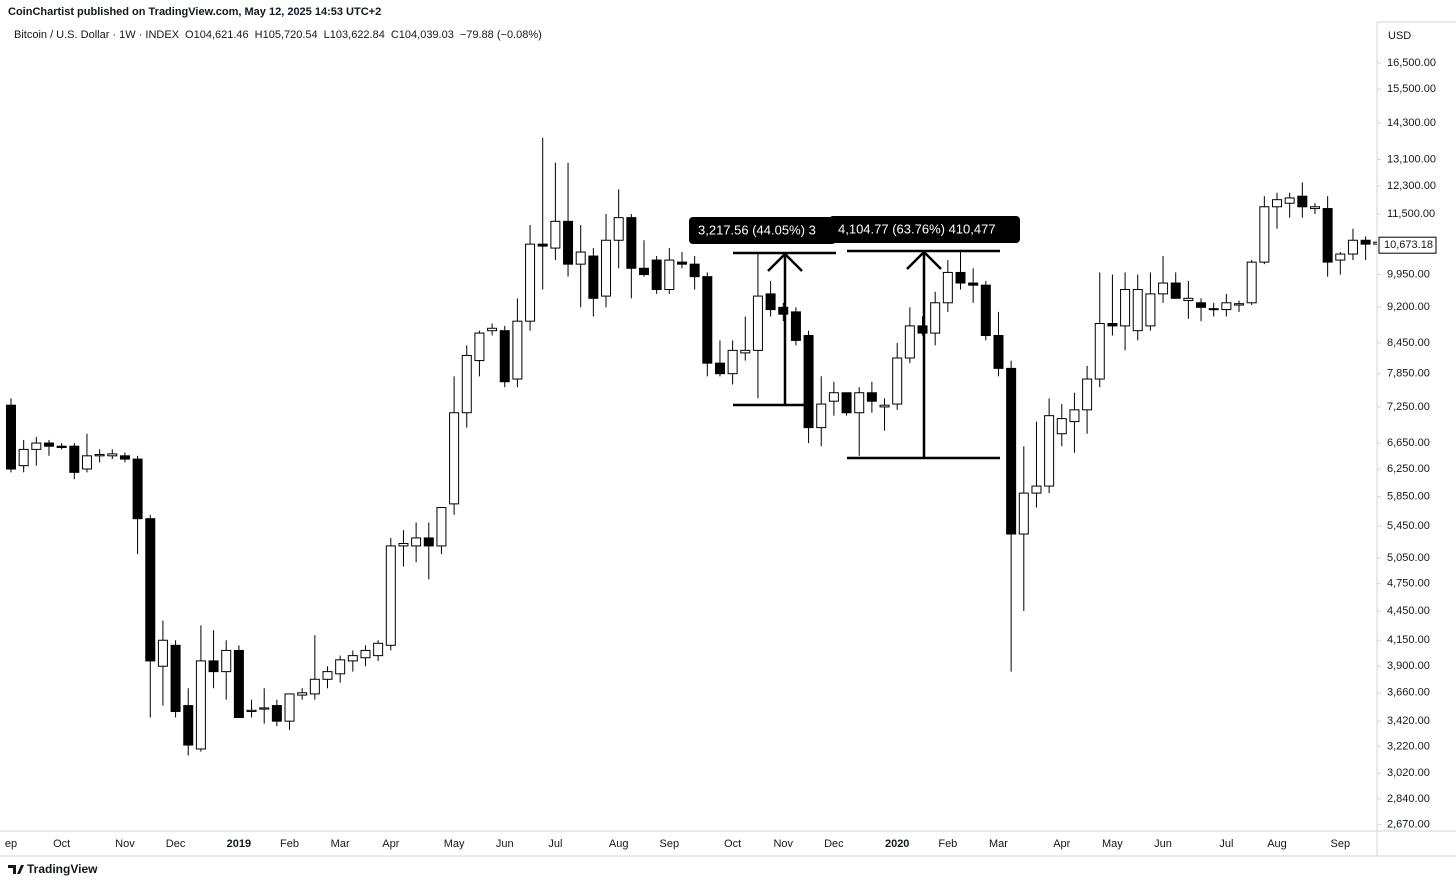 This screenshot has height=884, width=1456. I want to click on x-tick-label: Oct, so click(732, 844).